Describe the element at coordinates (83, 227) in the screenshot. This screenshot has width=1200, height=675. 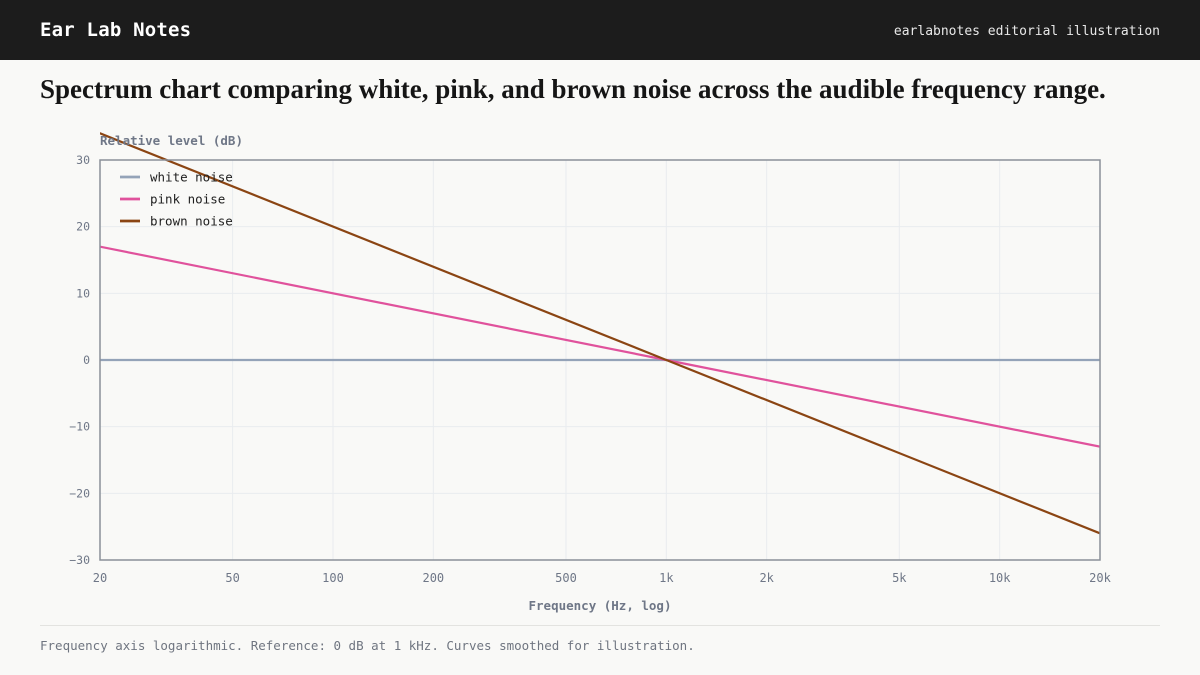
I see `y-tick-label: 20` at that location.